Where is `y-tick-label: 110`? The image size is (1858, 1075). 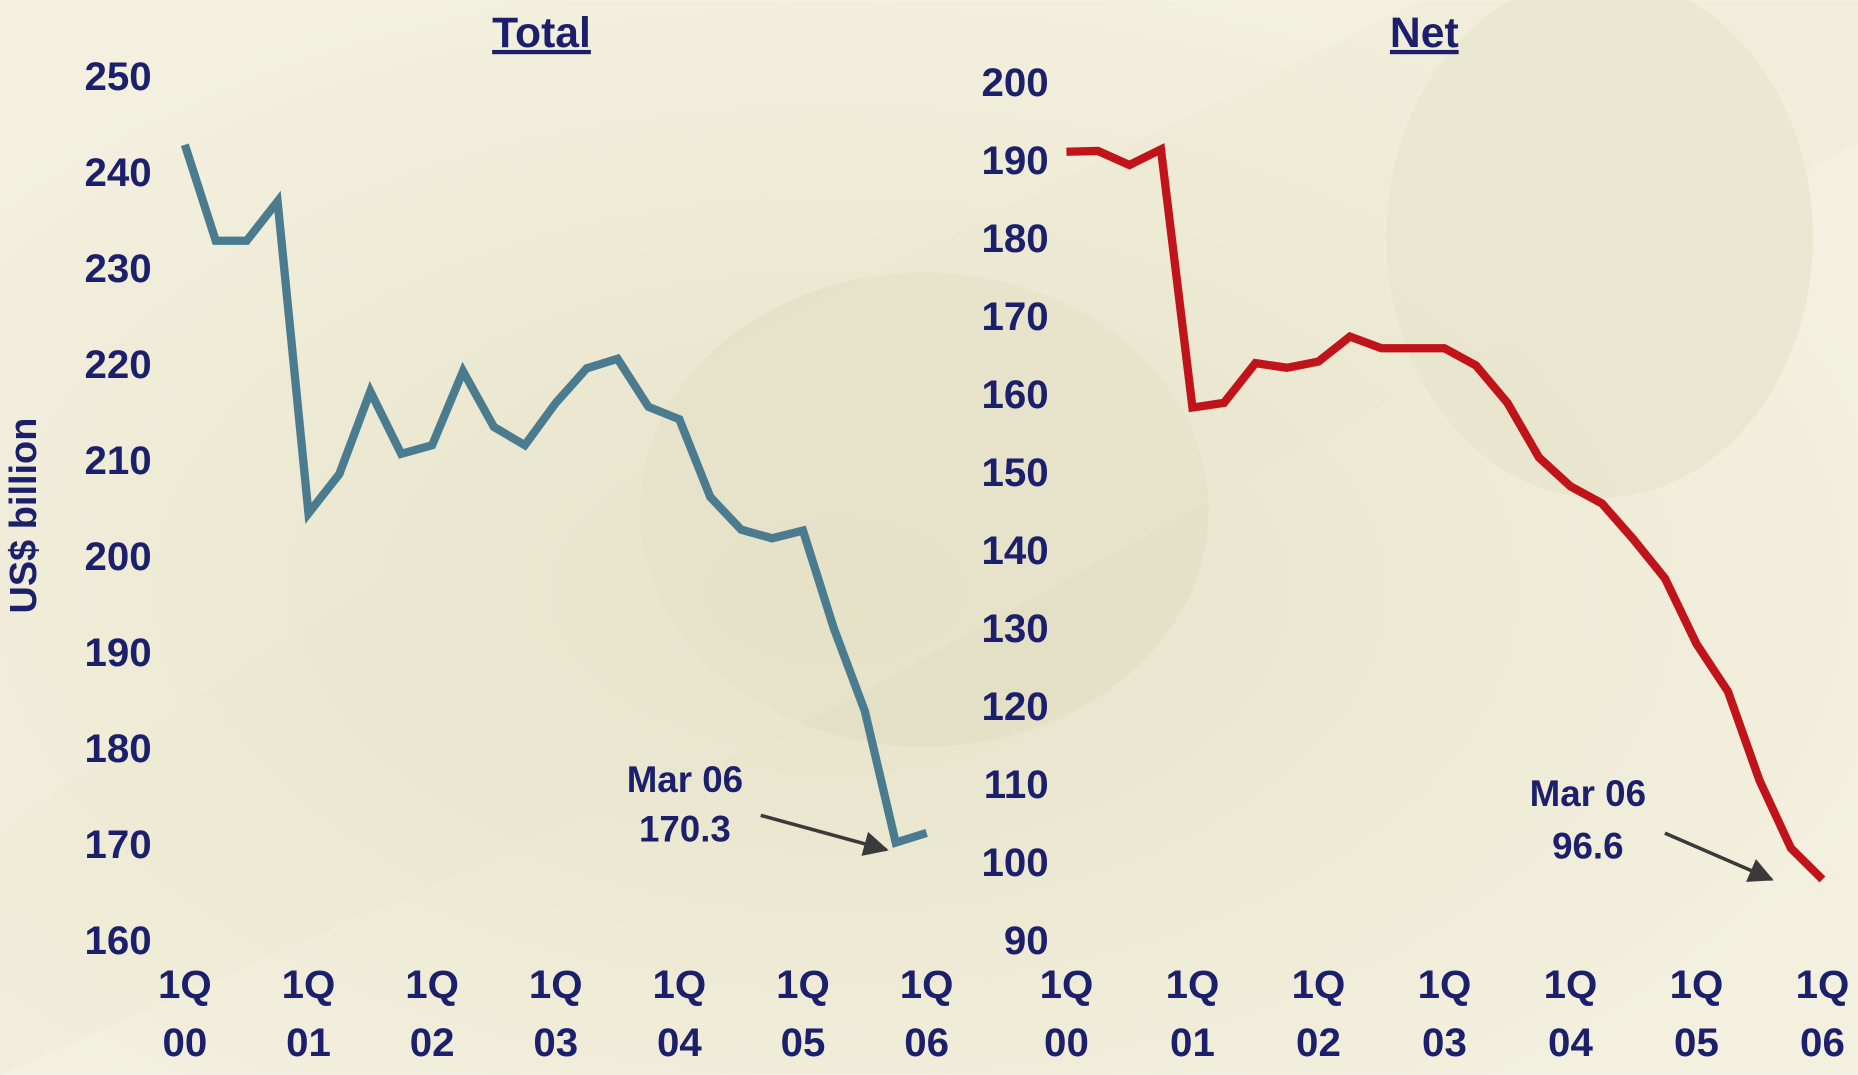 y-tick-label: 110 is located at coordinates (1016, 784).